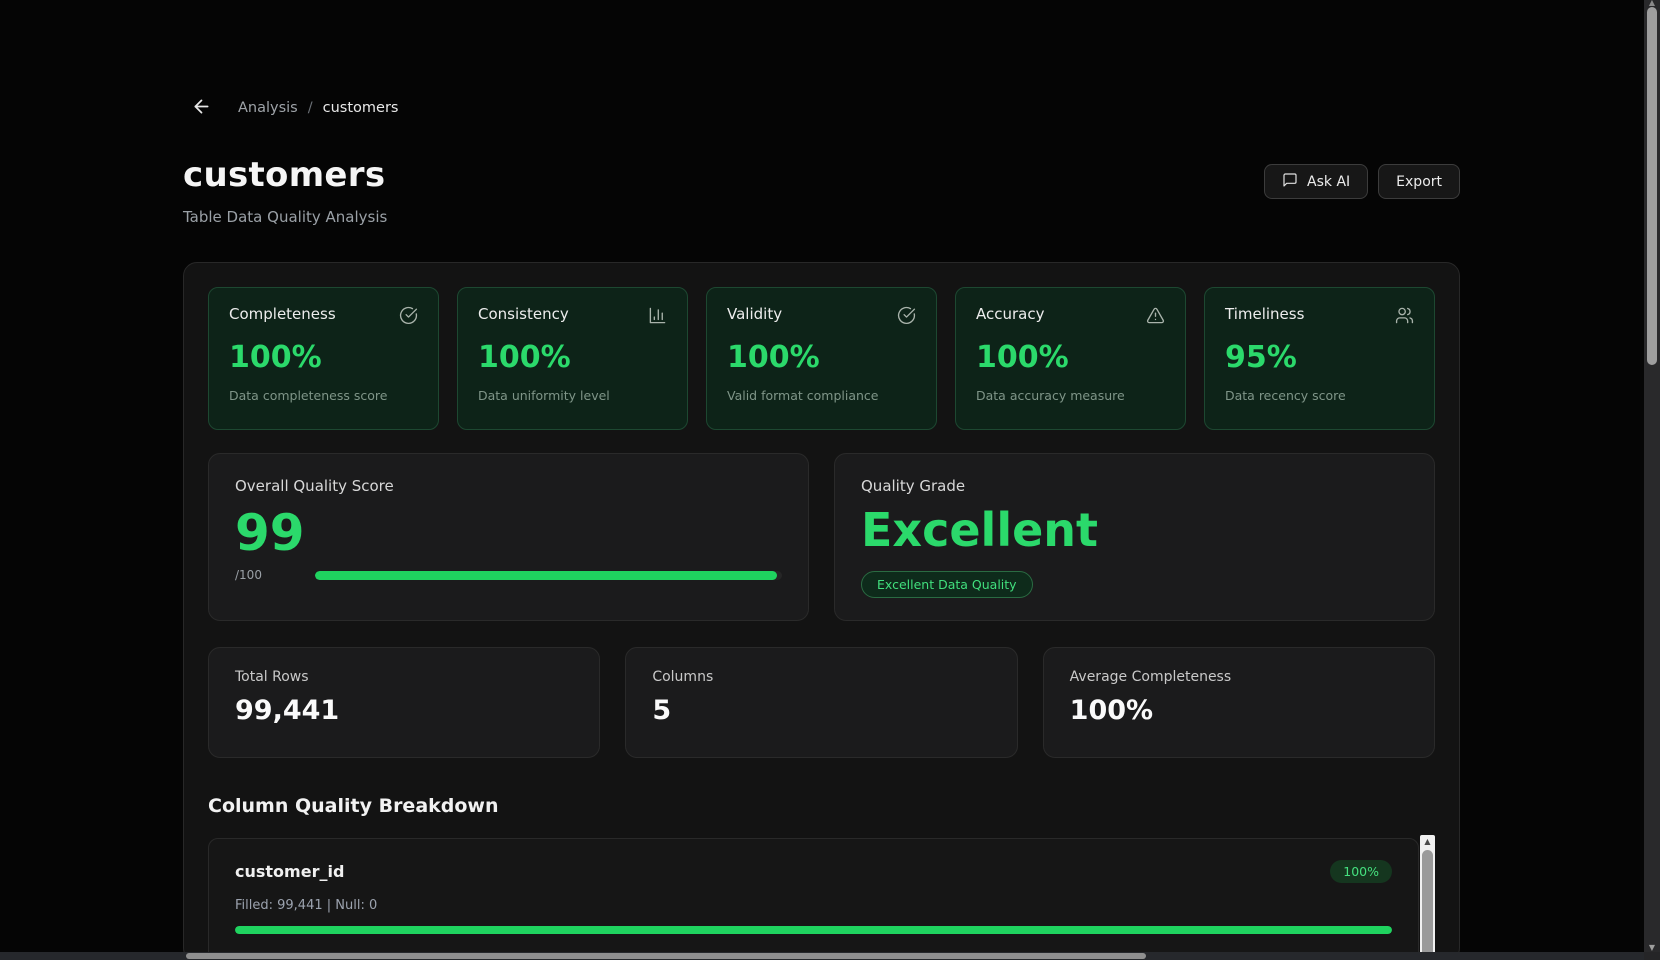 This screenshot has width=1660, height=960. Describe the element at coordinates (1652, 956) in the screenshot. I see `scrollbar-corner` at that location.